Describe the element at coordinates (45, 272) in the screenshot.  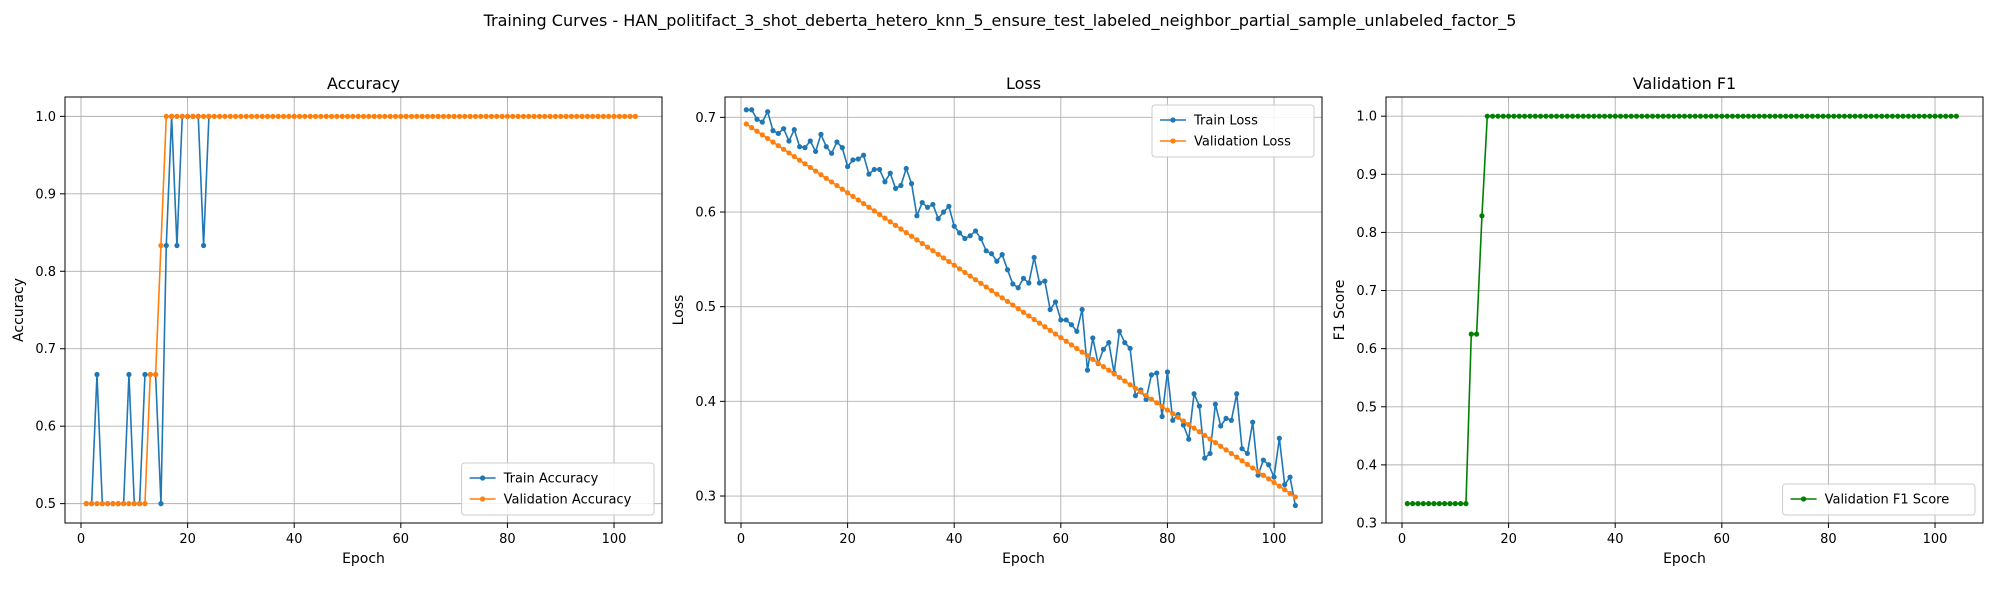
I see `y-tick-label: 0.8` at that location.